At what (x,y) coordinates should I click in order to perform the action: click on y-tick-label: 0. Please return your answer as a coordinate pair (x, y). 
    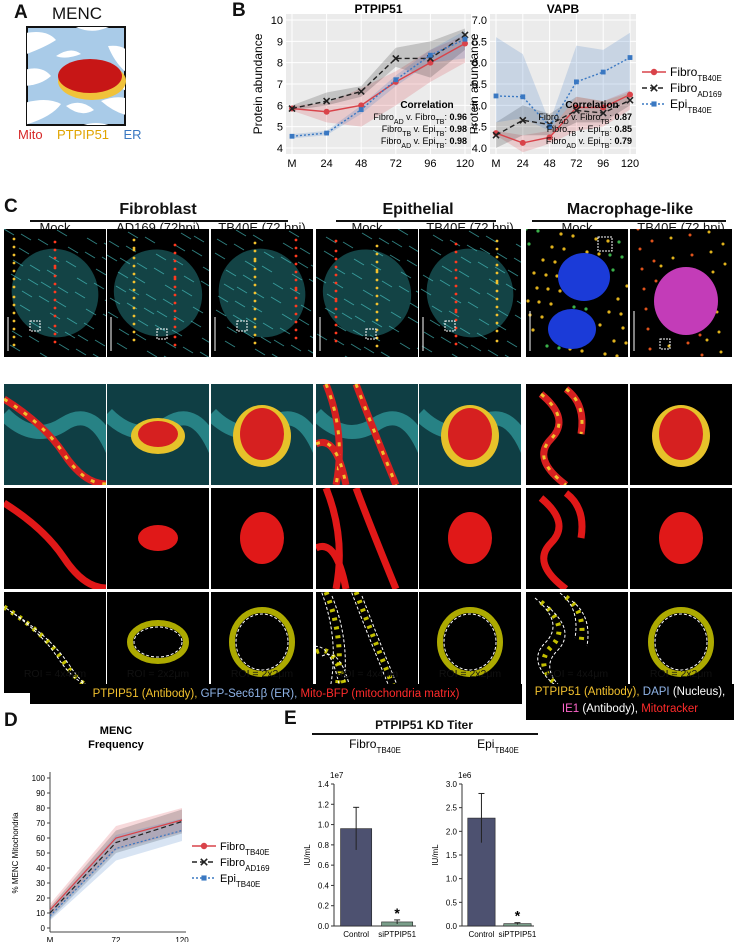
    Looking at the image, I should click on (43, 928).